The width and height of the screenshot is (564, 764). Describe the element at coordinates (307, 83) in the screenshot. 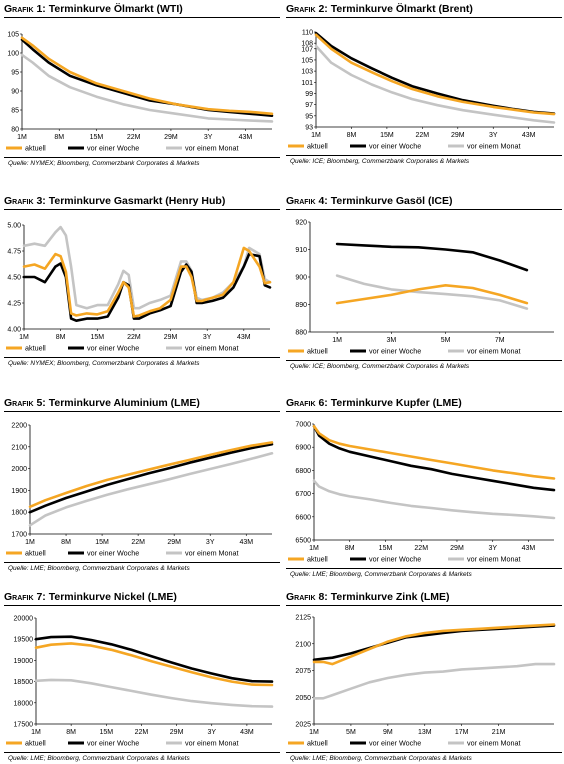

I see `y-tick-label: 101` at that location.